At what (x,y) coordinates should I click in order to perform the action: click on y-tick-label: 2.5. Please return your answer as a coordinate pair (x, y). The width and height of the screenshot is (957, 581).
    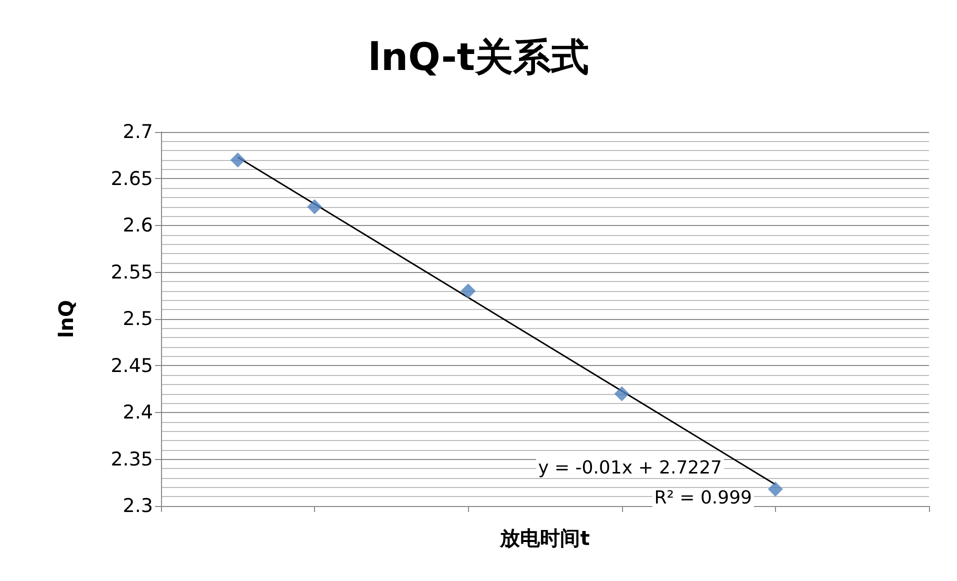
    Looking at the image, I should click on (137, 319).